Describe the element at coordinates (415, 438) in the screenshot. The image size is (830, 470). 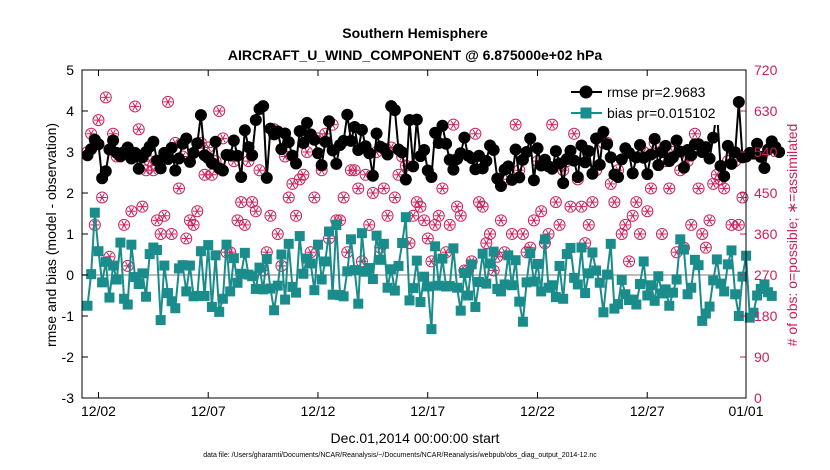
I see `x-axis-label: Dec.01,2014 00:00:00 start` at that location.